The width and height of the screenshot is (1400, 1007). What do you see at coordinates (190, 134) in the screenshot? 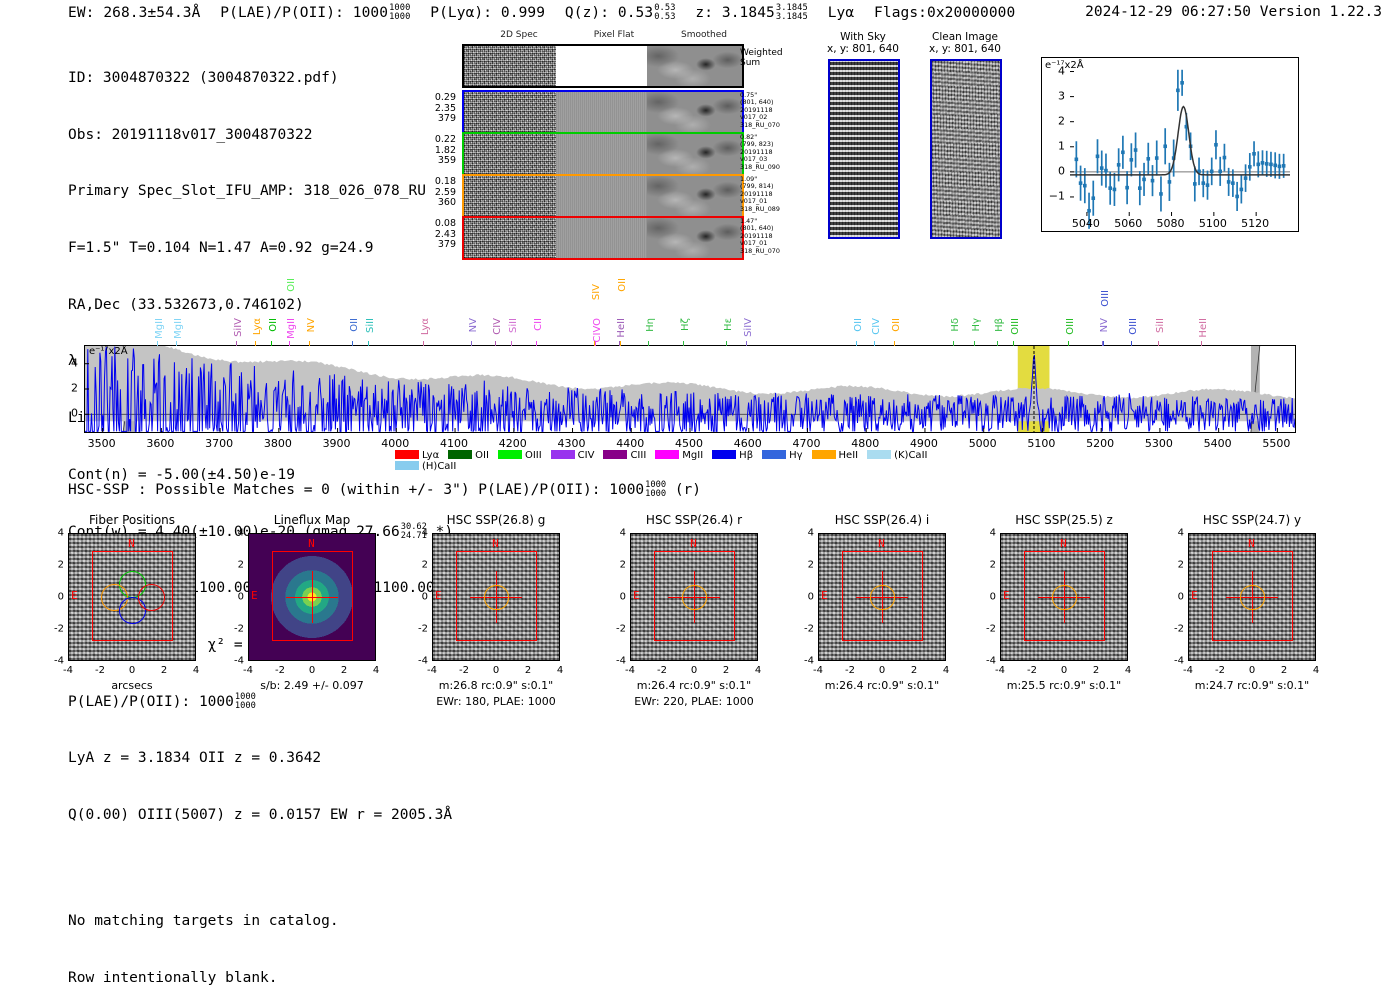
I see `info-obs: Obs: 20191118v017_3004870322` at bounding box center [190, 134].